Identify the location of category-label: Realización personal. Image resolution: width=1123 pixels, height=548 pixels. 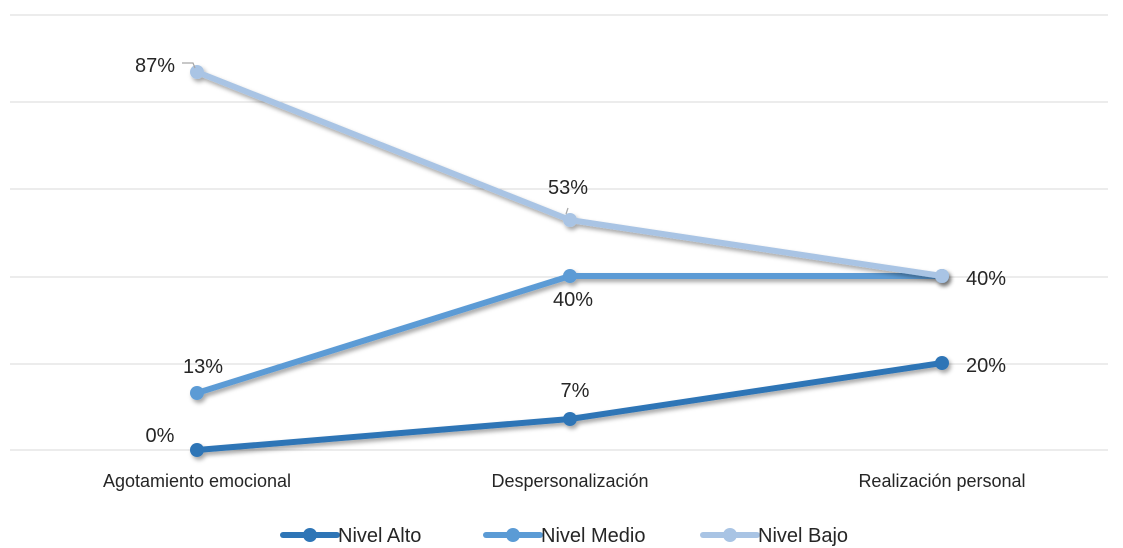
(941, 481).